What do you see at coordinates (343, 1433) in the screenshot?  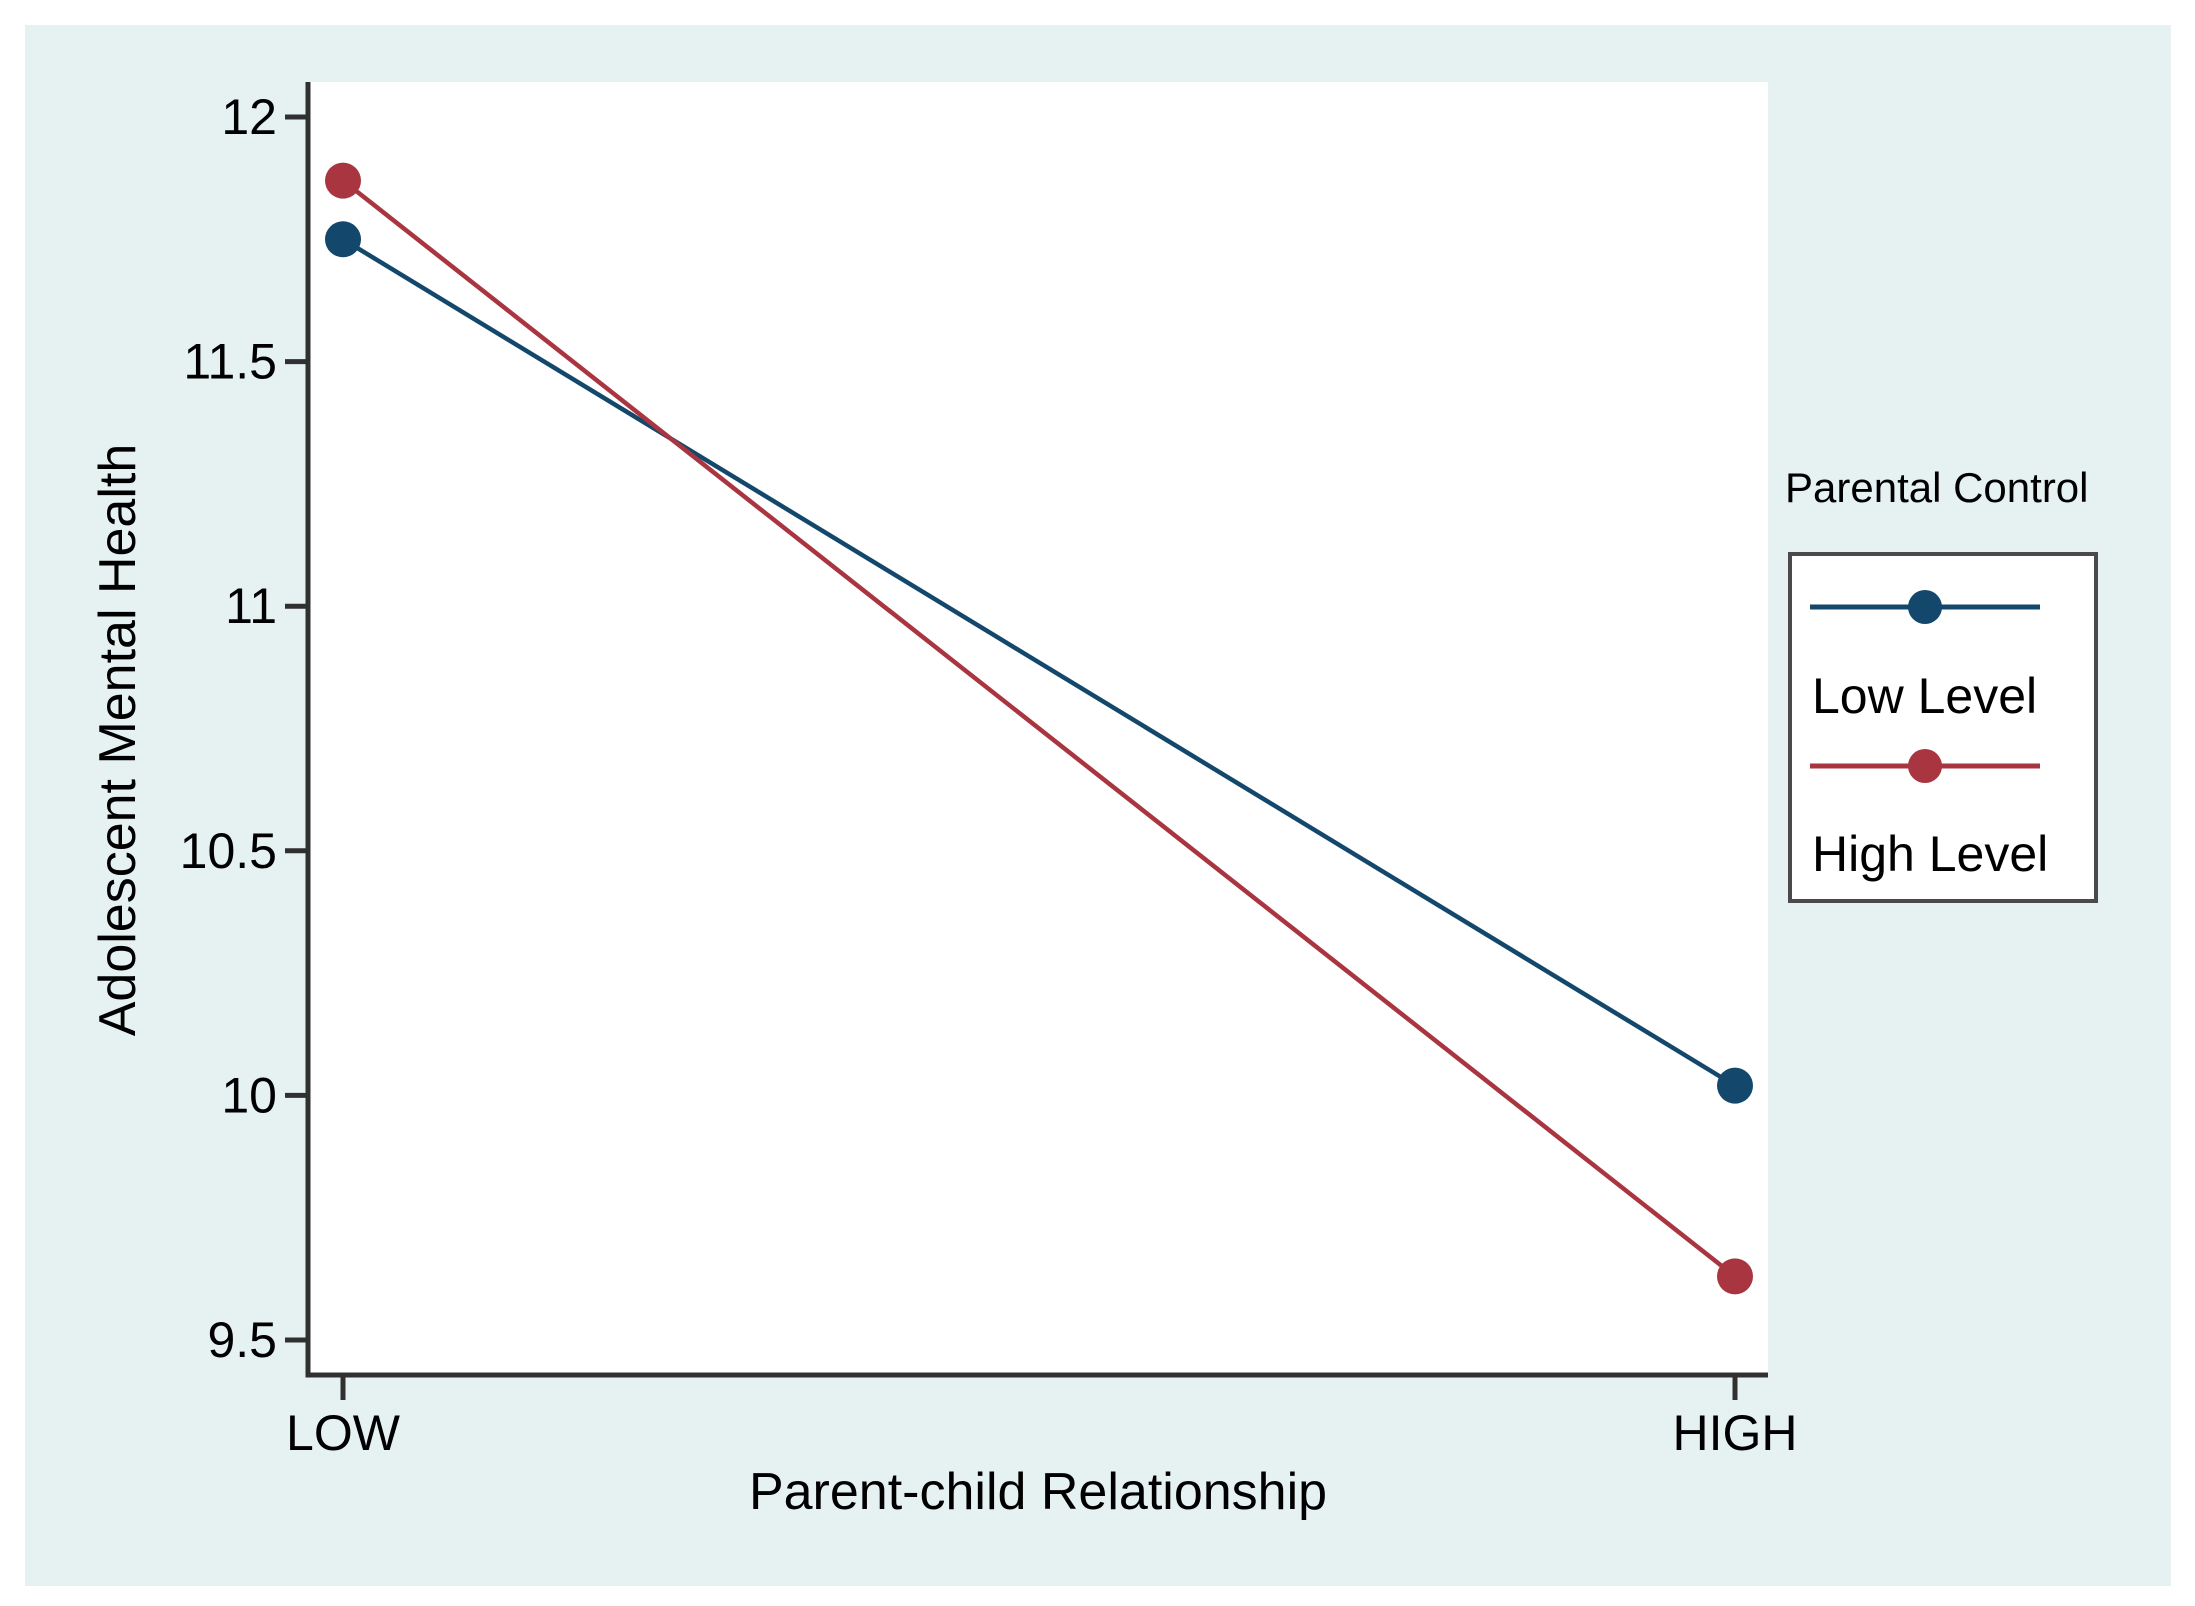 I see `x-tick-label: LOW` at bounding box center [343, 1433].